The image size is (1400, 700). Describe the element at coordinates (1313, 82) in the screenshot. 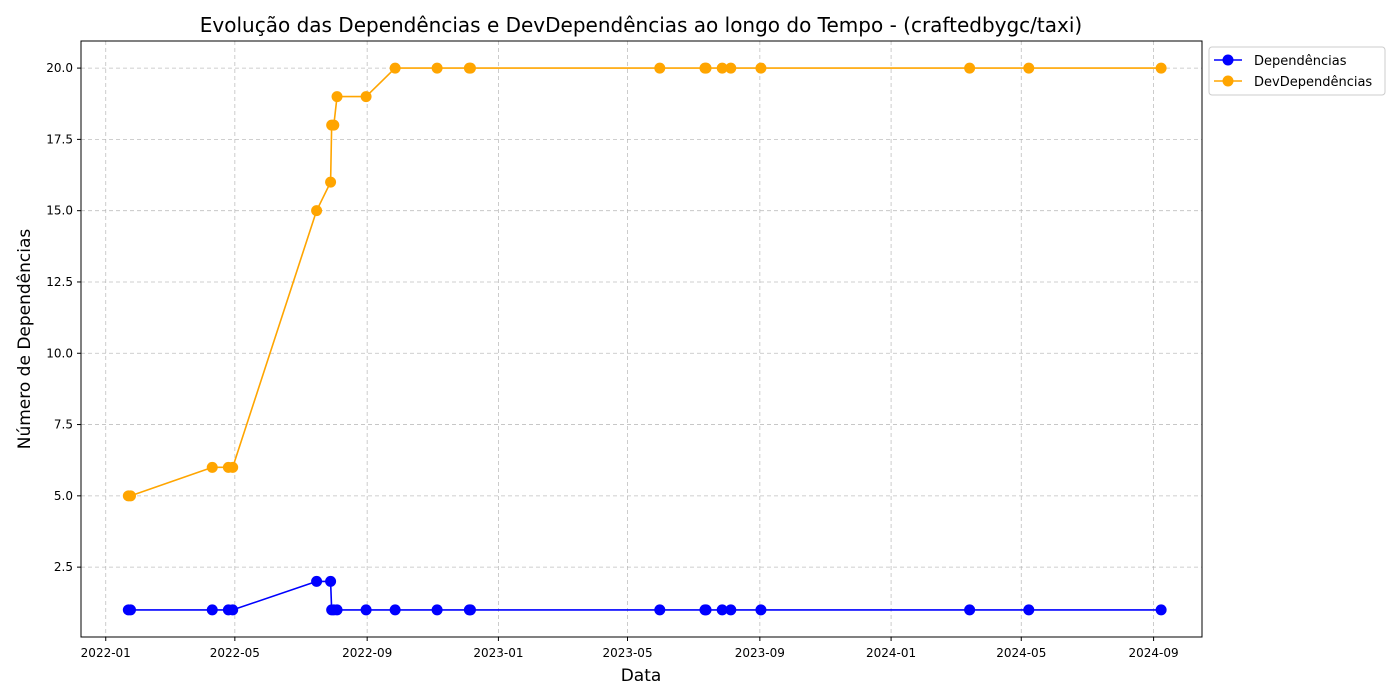

I see `legend-label: DevDependências` at that location.